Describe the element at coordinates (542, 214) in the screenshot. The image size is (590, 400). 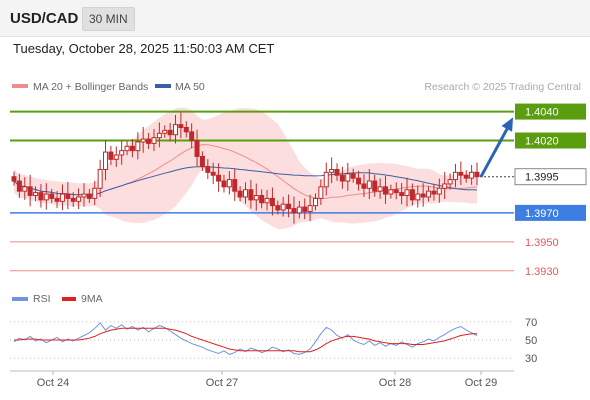
I see `support-level-label: 1.3970` at that location.